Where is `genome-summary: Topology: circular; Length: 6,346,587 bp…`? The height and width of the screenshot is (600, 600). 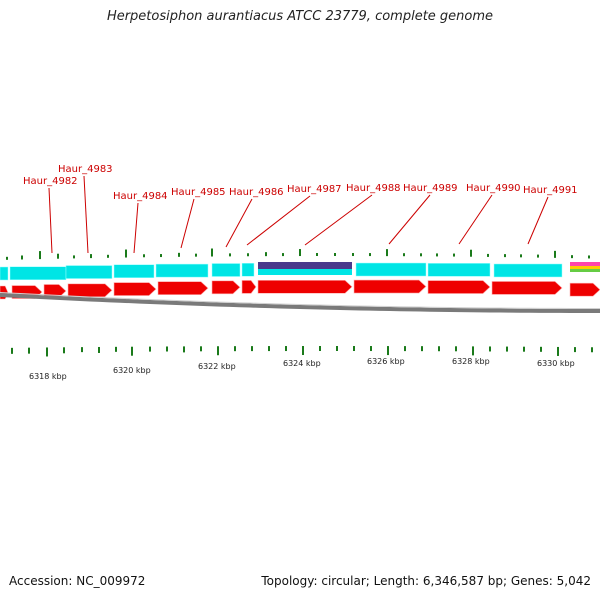 genome-summary: Topology: circular; Length: 6,346,587 bp… is located at coordinates (426, 581).